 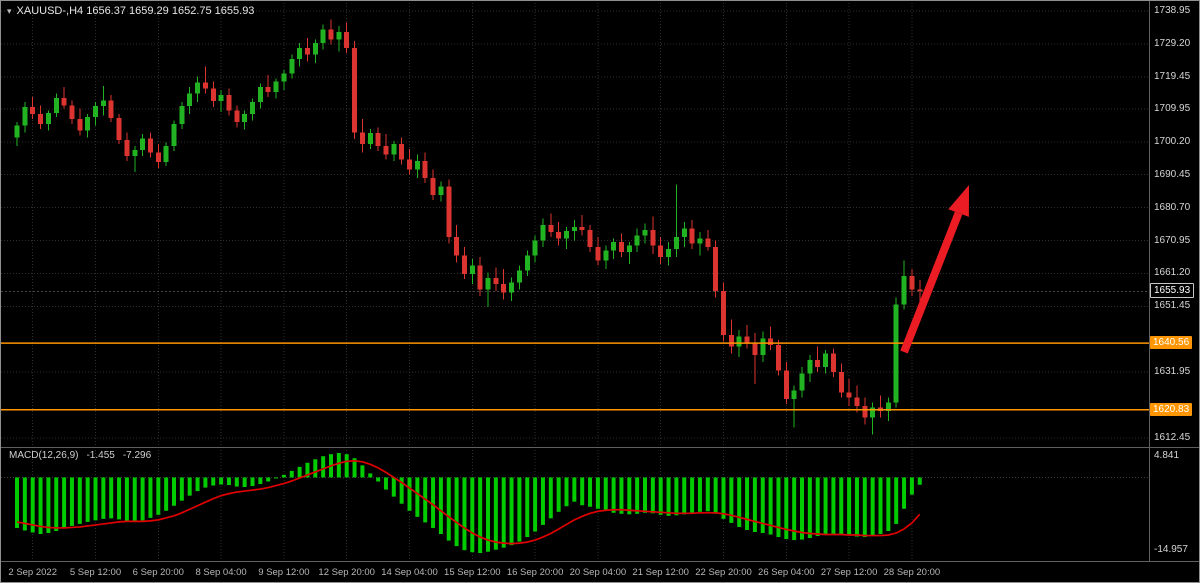 I want to click on time-axis-label: 26 Sep 04:00, so click(x=786, y=572).